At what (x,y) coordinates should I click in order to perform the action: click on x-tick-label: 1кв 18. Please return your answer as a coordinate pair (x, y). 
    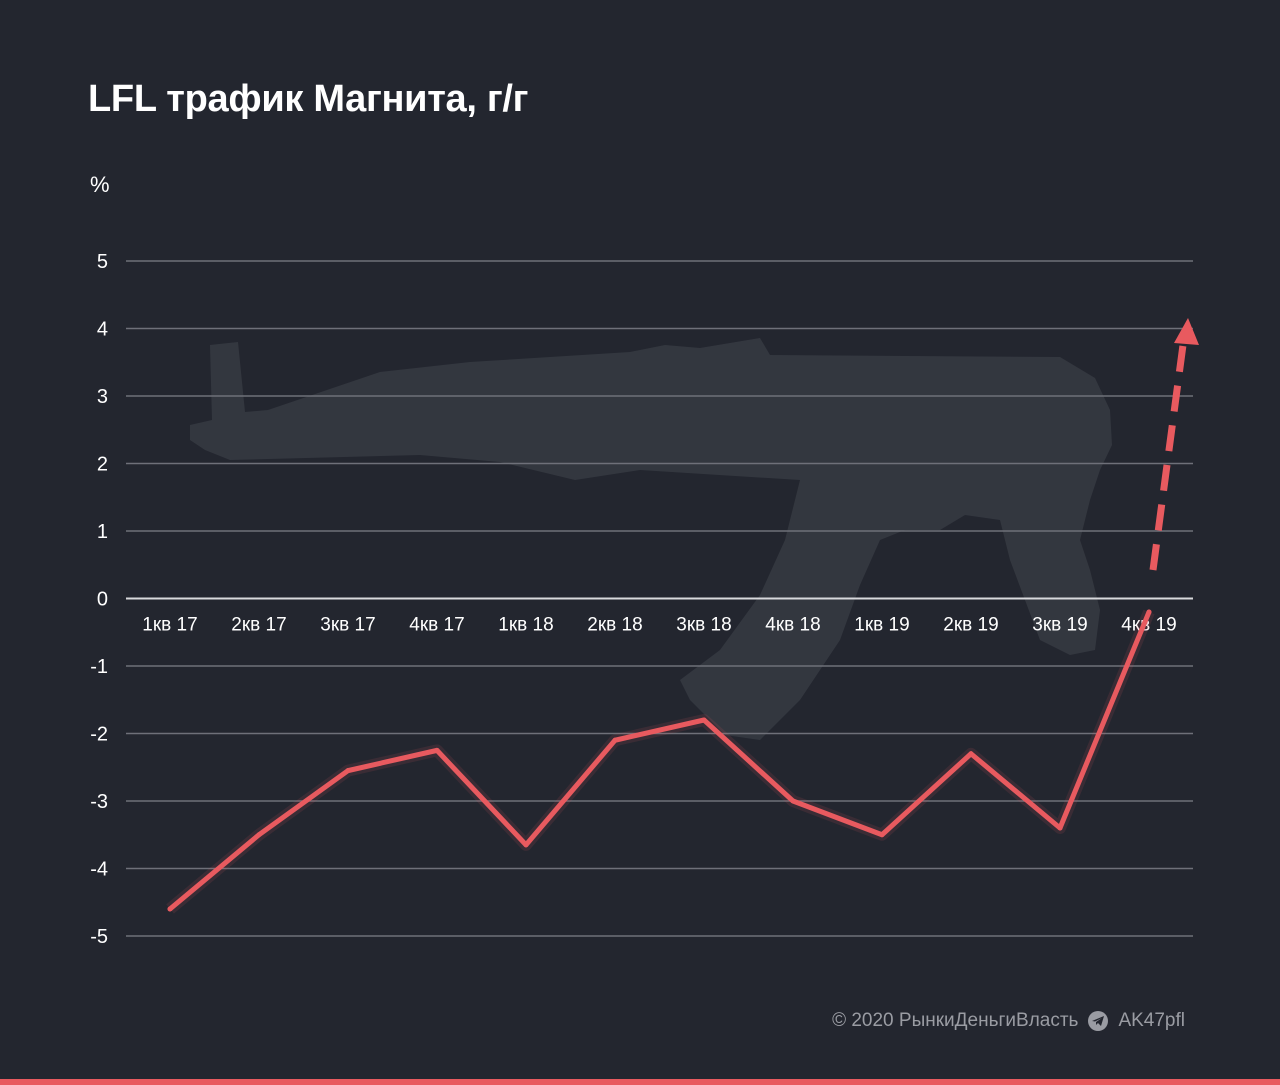
    Looking at the image, I should click on (525, 625).